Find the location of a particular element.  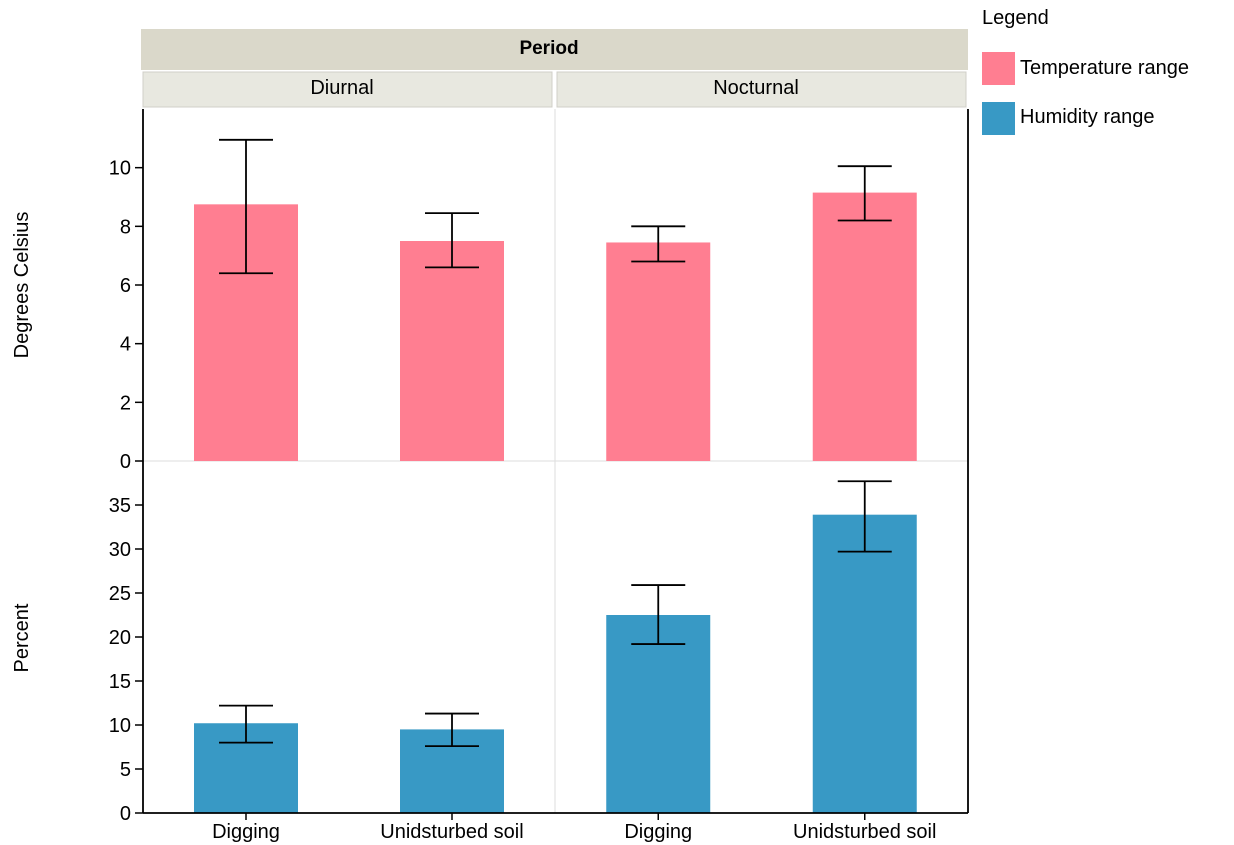

bar-temperature-nocturnal-undisturbed is located at coordinates (864, 326).